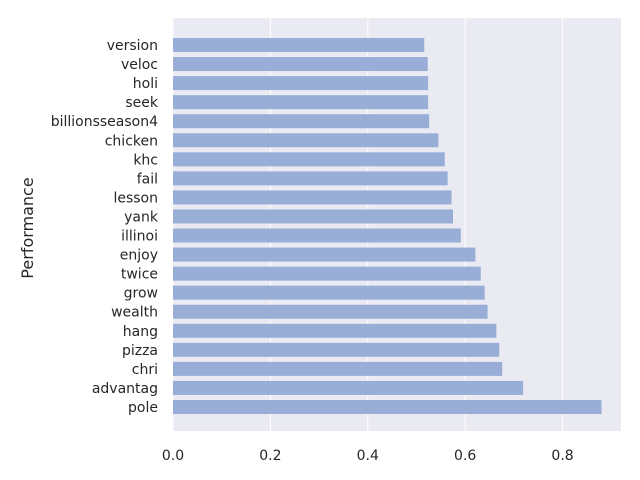  I want to click on y-tick-label: holi, so click(145, 84).